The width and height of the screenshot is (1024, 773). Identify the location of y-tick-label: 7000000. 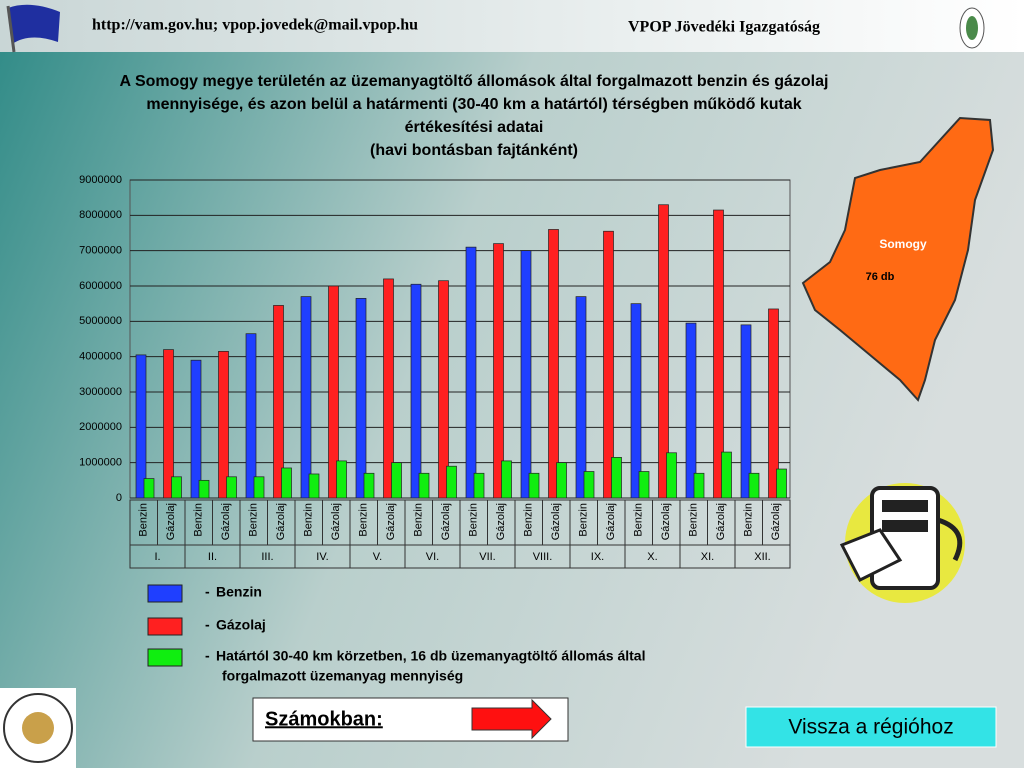
(100, 251).